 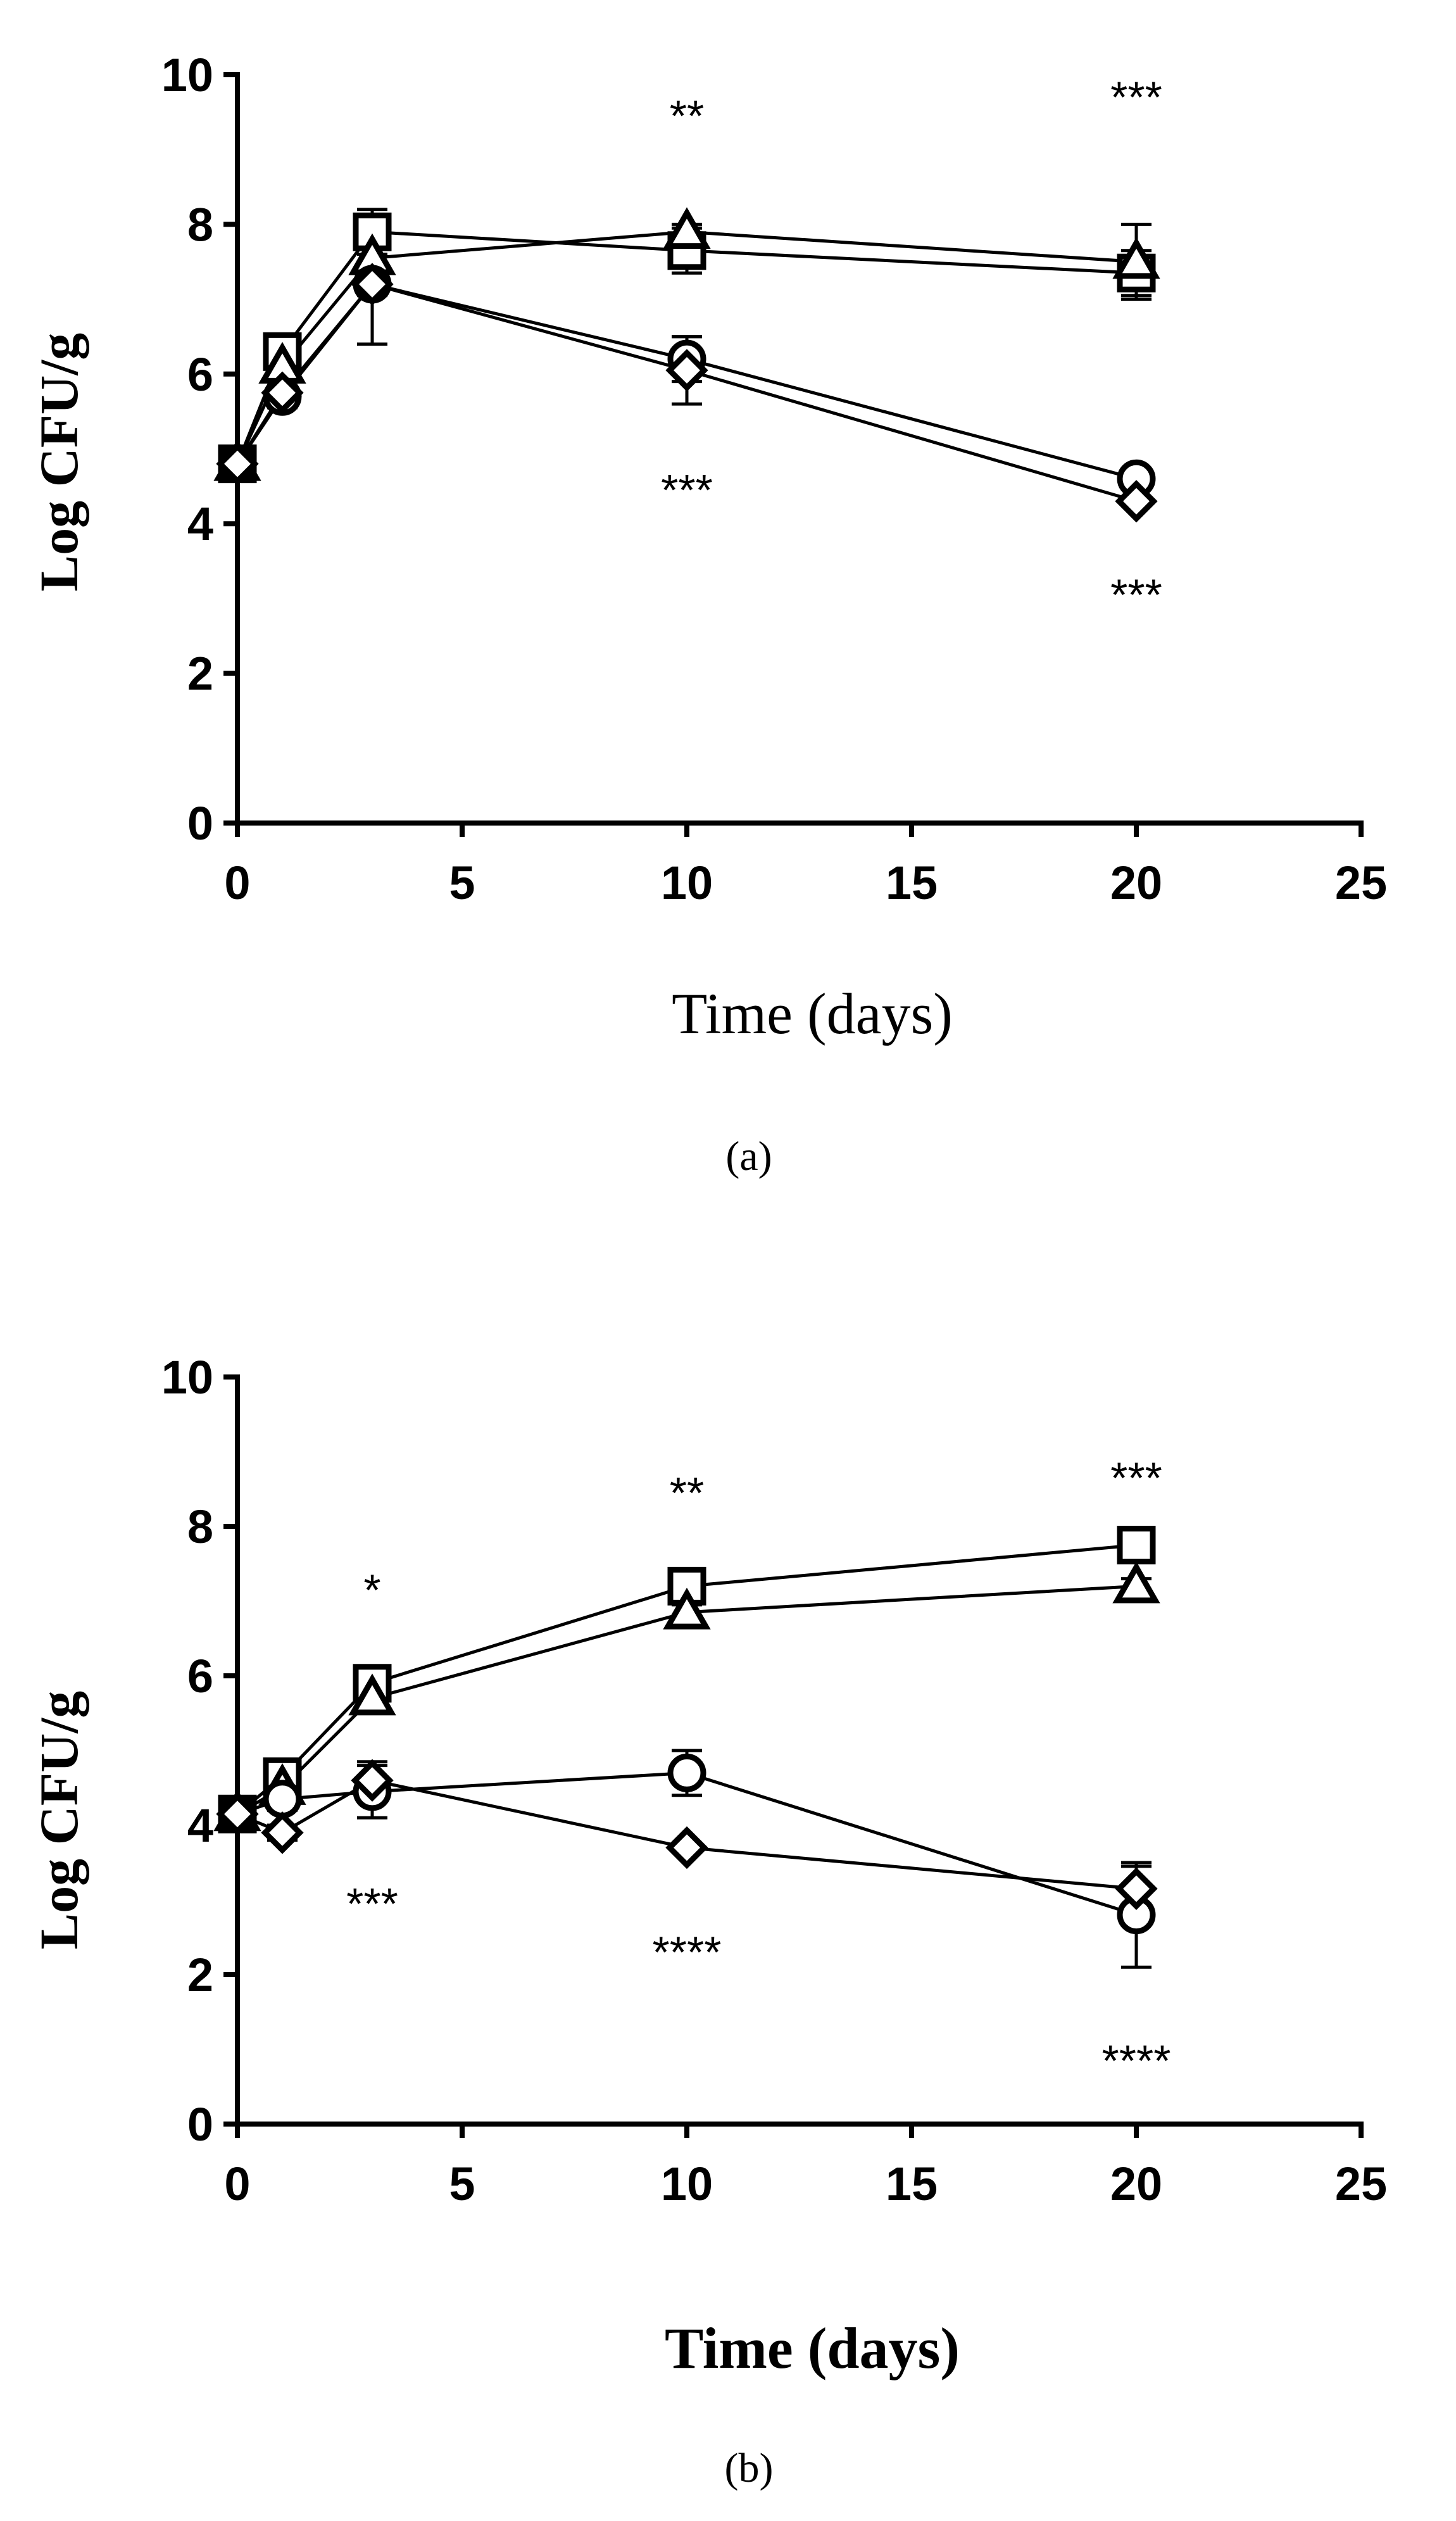 I want to click on x-tick-label-a: 20, so click(x=1136, y=883).